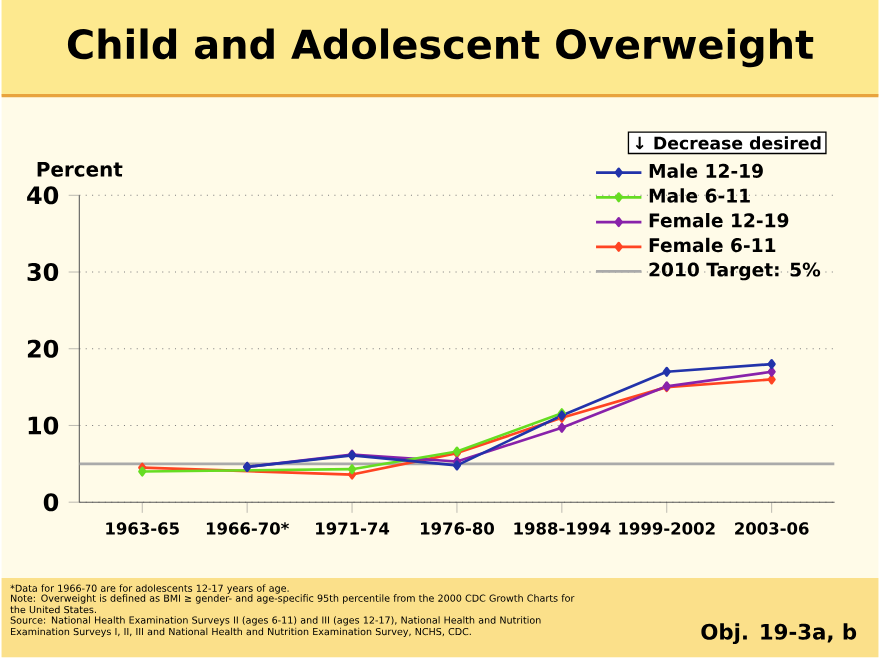 This screenshot has height=658, width=880. Describe the element at coordinates (440, 48) in the screenshot. I see `chart-title: Child and Adolescent Overweight` at that location.